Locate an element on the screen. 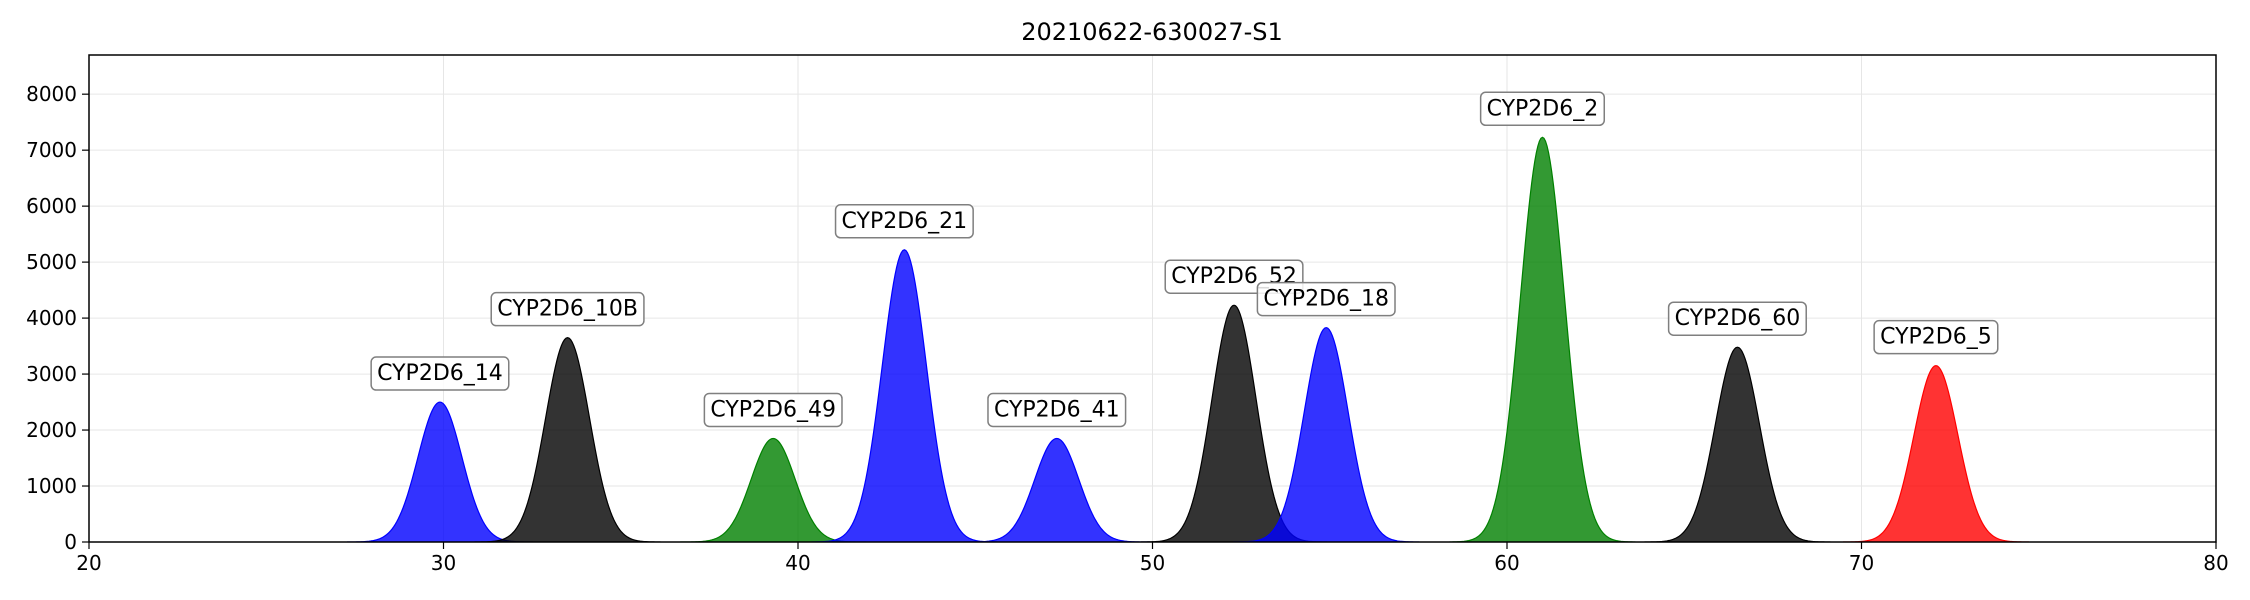 Image resolution: width=2250 pixels, height=600 pixels. peak-label-text: CYP2D6_21 is located at coordinates (905, 221).